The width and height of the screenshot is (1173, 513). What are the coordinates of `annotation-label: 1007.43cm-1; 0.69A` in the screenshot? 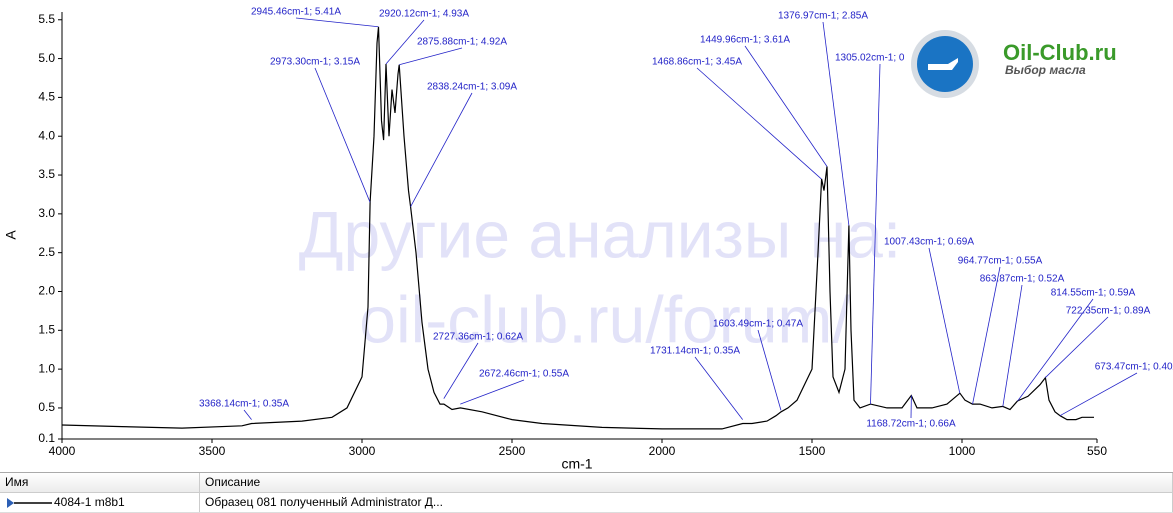 It's located at (929, 242).